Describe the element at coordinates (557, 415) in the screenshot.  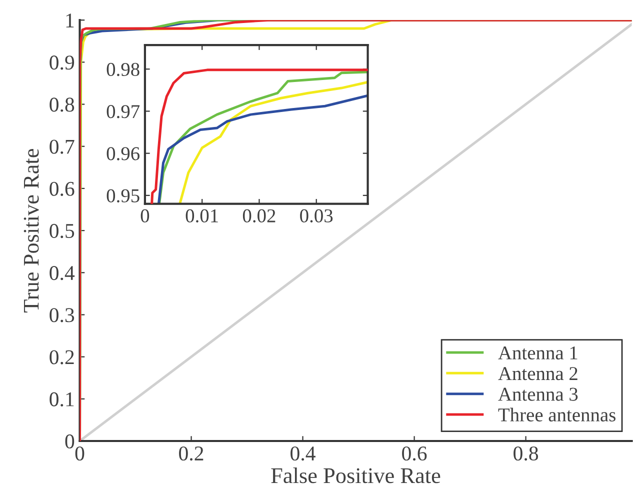
I see `legend-label: Three antennas` at that location.